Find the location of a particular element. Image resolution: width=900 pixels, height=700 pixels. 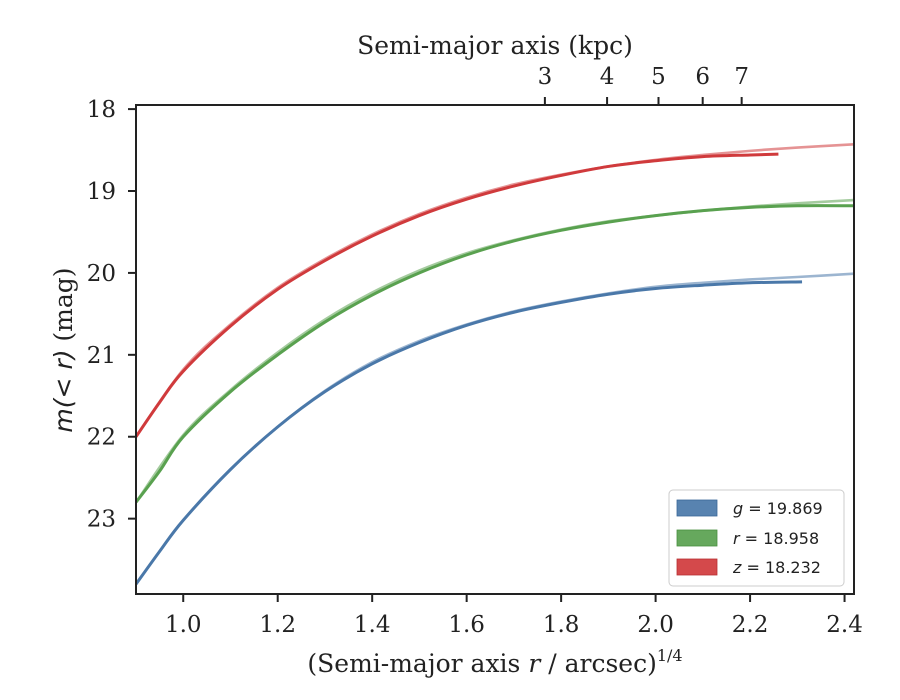

y-axis-title-unit: (mag) is located at coordinates (63, 308).